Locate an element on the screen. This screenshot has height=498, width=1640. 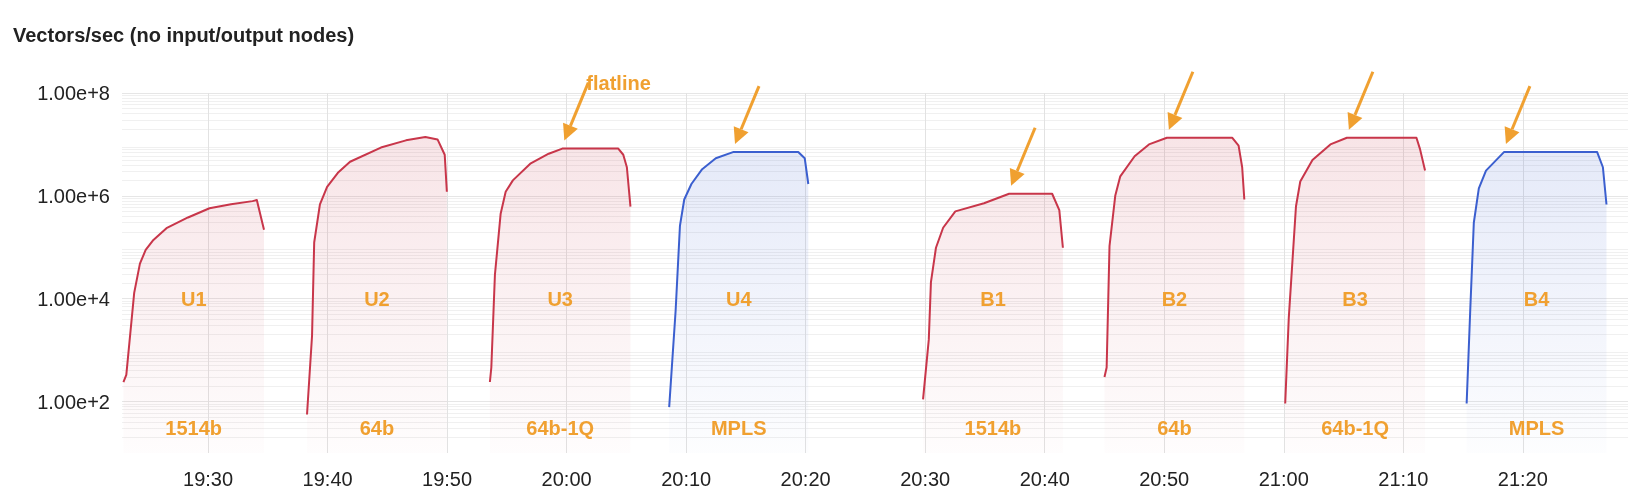
x-tick-label: 20:20 is located at coordinates (805, 479).